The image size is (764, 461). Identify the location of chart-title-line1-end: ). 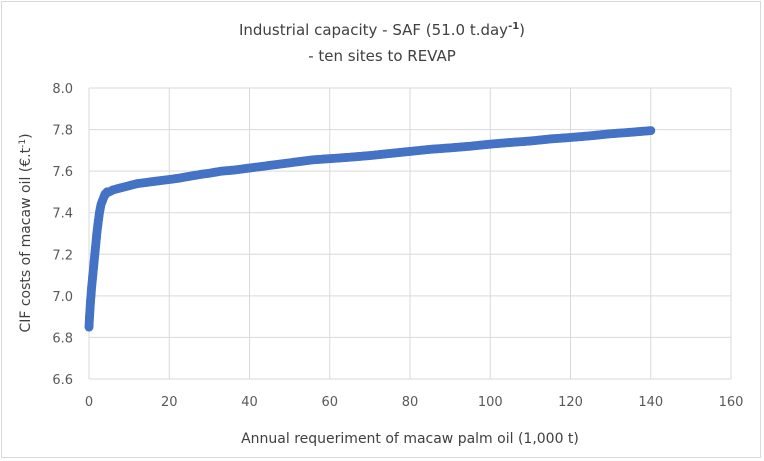
(522, 30).